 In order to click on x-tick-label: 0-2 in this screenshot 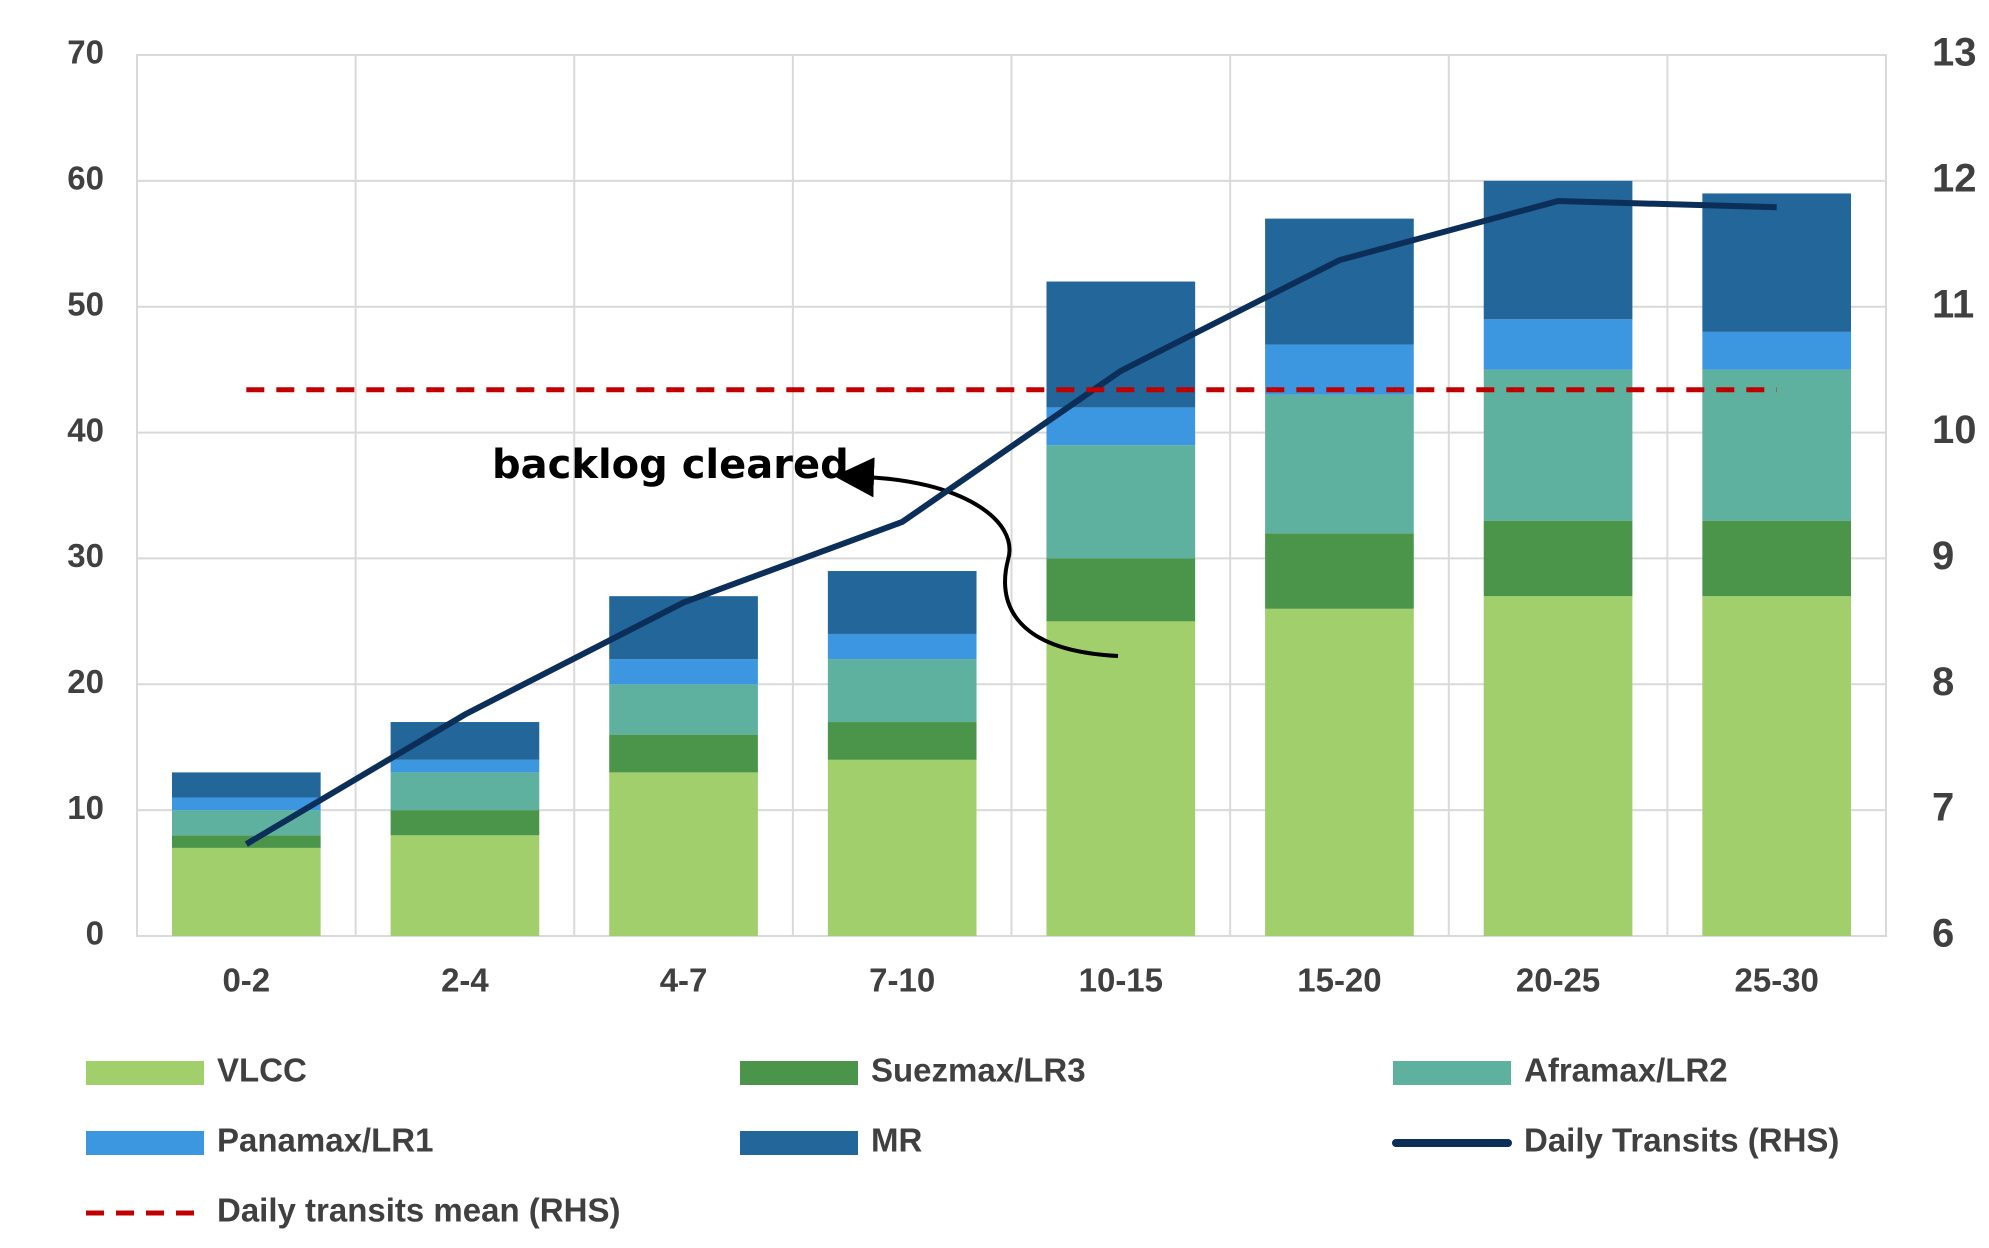, I will do `click(246, 980)`.